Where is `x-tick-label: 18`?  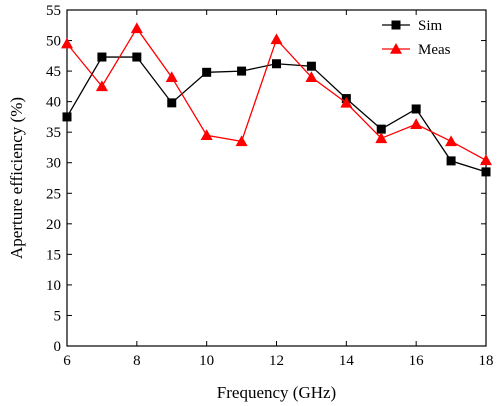
x-tick-label: 18 is located at coordinates (486, 361).